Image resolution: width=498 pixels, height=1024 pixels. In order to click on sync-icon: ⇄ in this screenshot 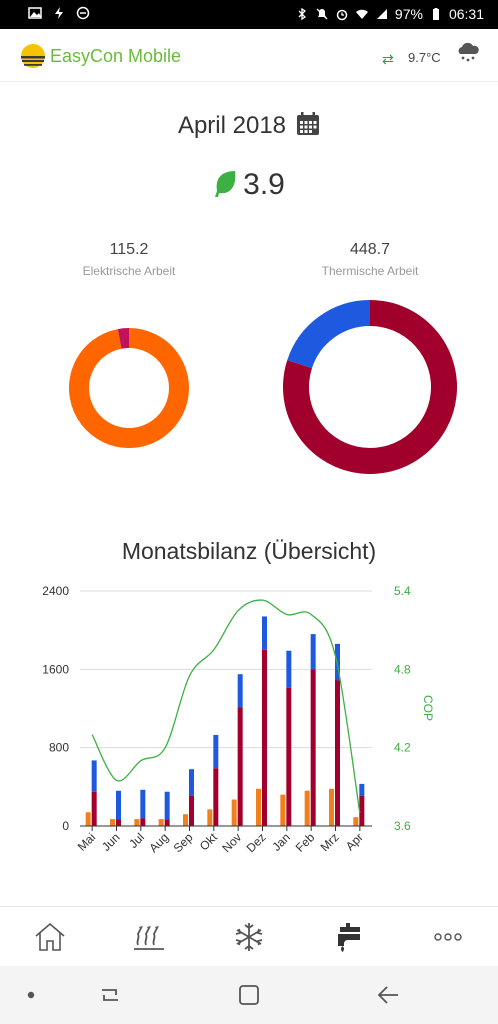, I will do `click(388, 59)`.